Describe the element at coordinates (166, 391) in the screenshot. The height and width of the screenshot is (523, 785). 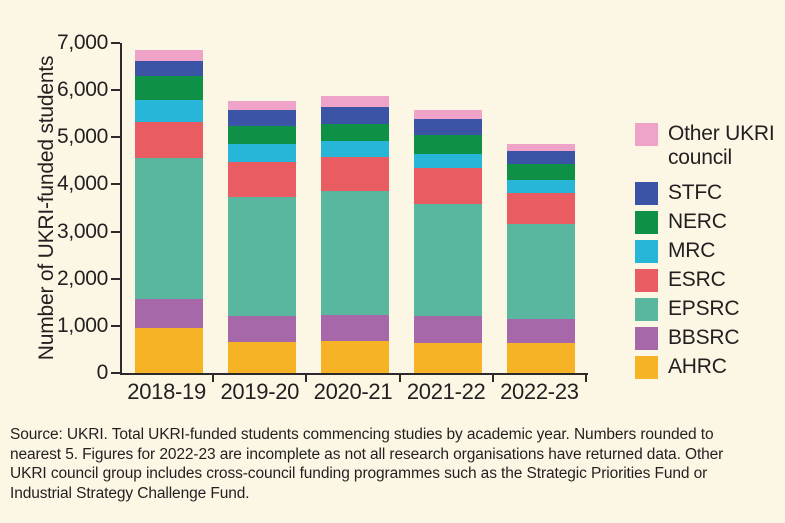
I see `x-axis-category-label: 2018-19` at that location.